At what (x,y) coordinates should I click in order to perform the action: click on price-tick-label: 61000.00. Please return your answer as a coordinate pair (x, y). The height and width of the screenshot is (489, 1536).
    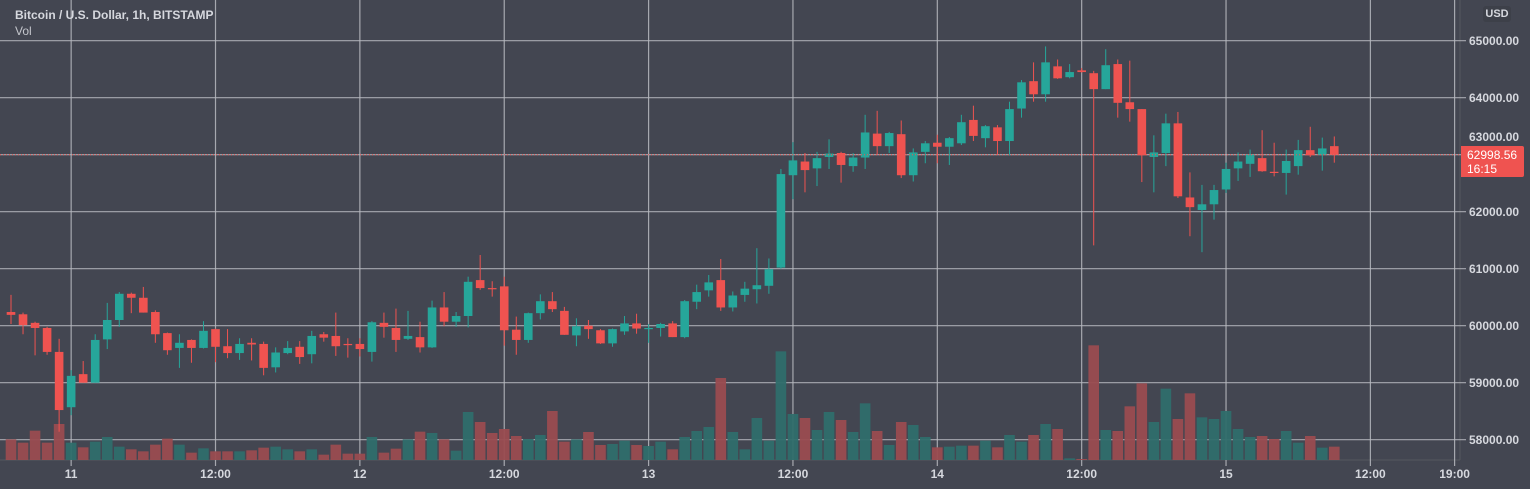
    Looking at the image, I should click on (1494, 268).